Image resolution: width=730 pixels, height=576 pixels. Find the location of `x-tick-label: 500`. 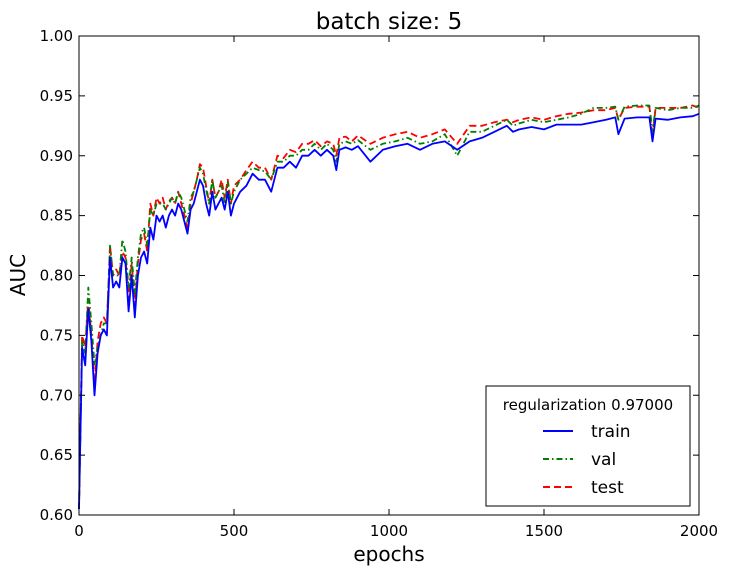

x-tick-label: 500 is located at coordinates (234, 531).